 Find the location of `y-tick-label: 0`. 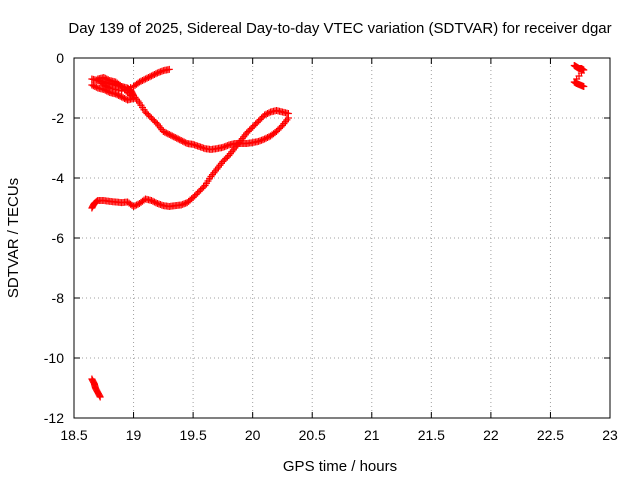

y-tick-label: 0 is located at coordinates (60, 58).